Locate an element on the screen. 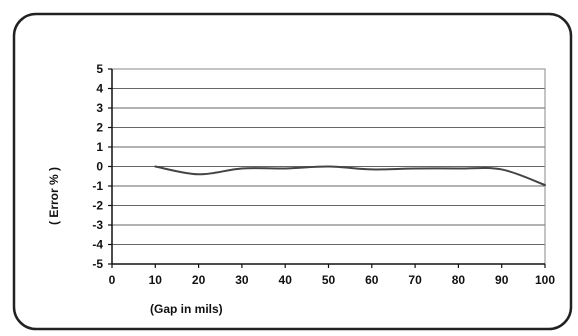 Image resolution: width=578 pixels, height=336 pixels. y-tick-label: -2 is located at coordinates (97, 206).